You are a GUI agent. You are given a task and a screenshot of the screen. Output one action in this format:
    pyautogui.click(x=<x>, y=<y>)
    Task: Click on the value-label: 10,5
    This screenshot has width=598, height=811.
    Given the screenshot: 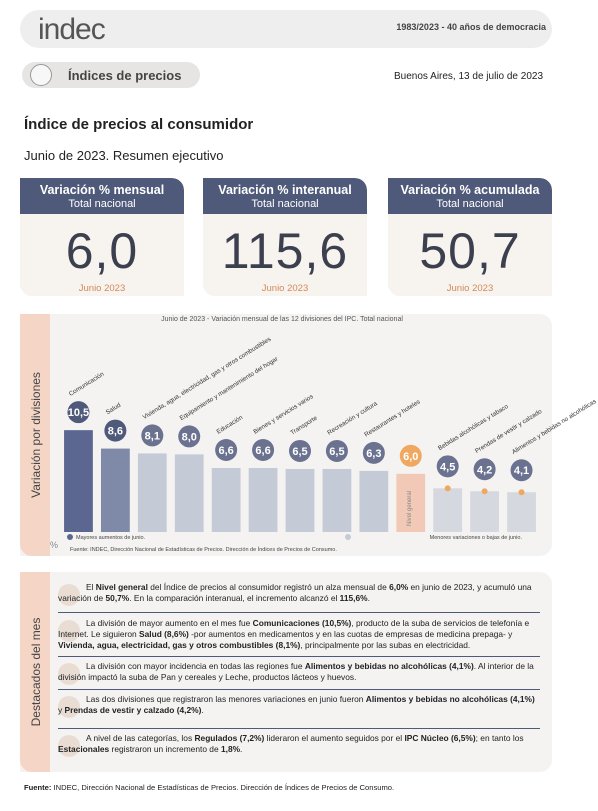 What is the action you would take?
    pyautogui.click(x=78, y=413)
    